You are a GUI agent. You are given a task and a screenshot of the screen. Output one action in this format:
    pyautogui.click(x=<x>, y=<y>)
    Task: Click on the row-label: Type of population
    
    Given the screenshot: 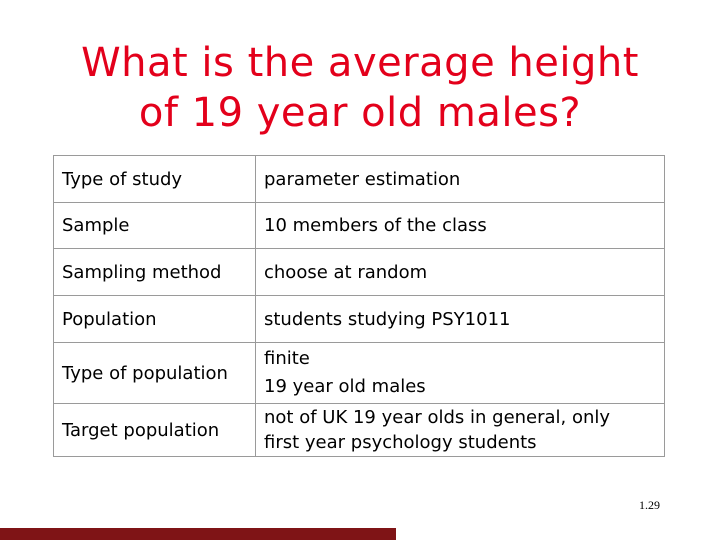 What is the action you would take?
    pyautogui.click(x=154, y=373)
    